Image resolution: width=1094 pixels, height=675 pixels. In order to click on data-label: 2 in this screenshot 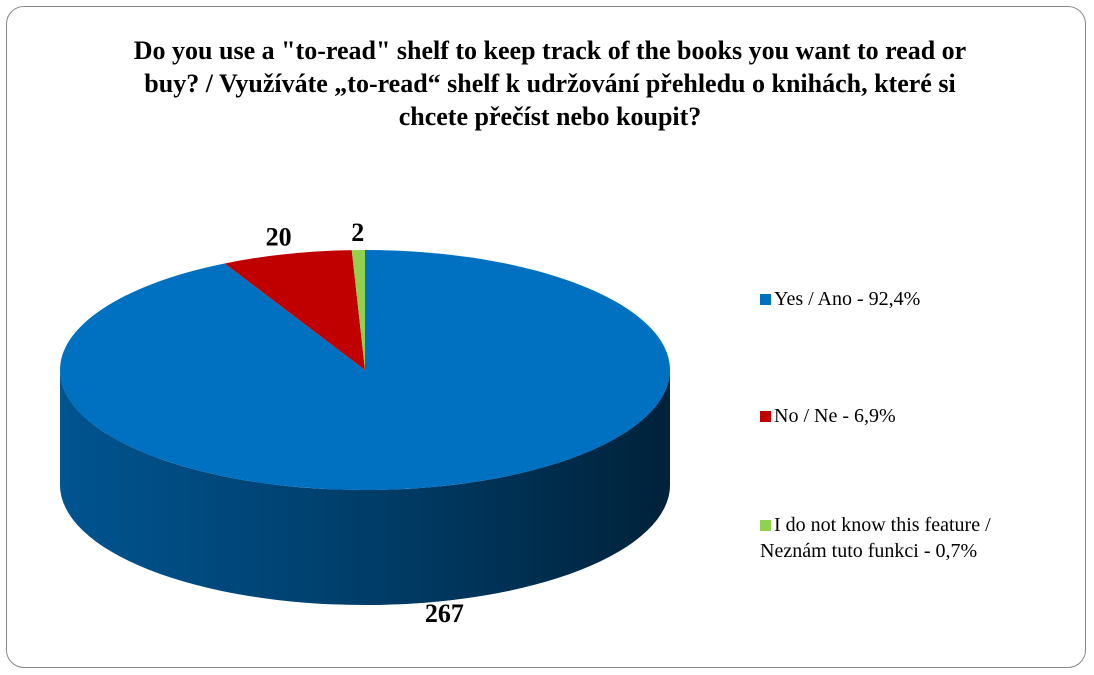, I will do `click(357, 232)`.